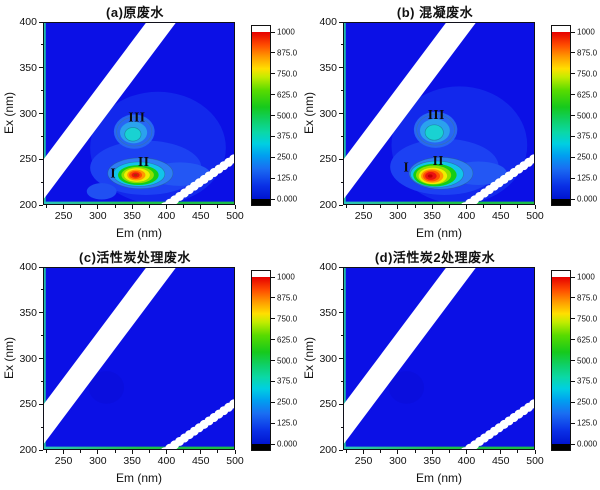 The width and height of the screenshot is (600, 490). What do you see at coordinates (345, 113) in the screenshot?
I see `left-edge-strip` at bounding box center [345, 113].